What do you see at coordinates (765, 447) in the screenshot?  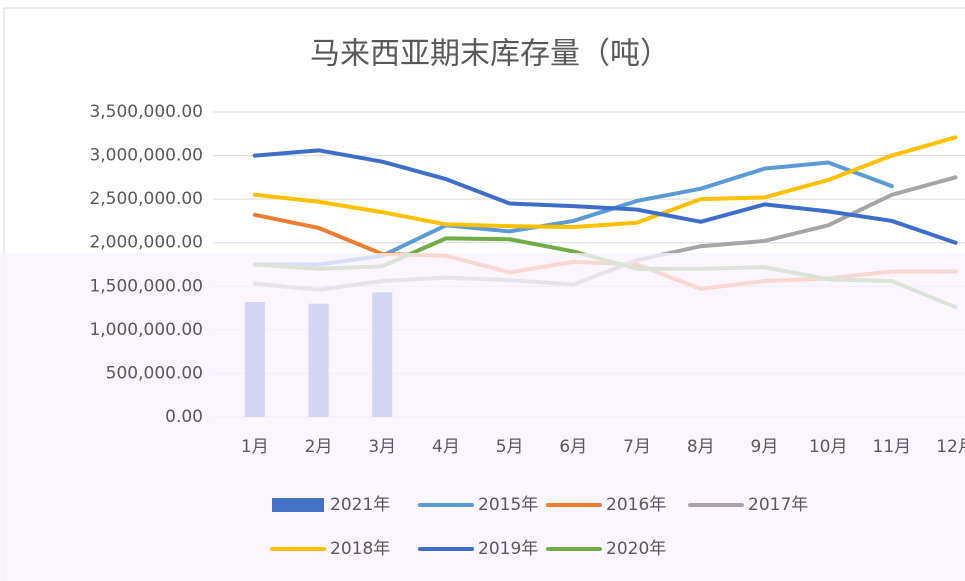 I see `x-tick-label: 9月` at bounding box center [765, 447].